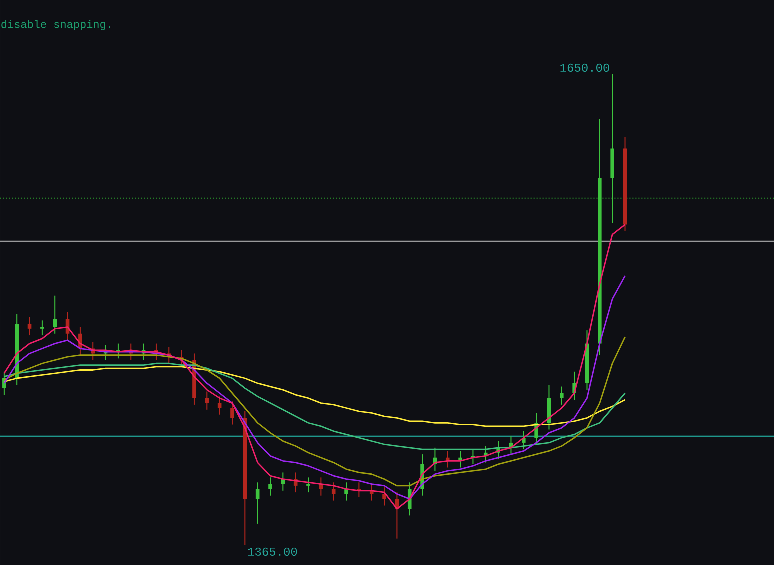 This screenshot has height=565, width=775. Describe the element at coordinates (56, 25) in the screenshot. I see `annotation: disable snapping.` at that location.